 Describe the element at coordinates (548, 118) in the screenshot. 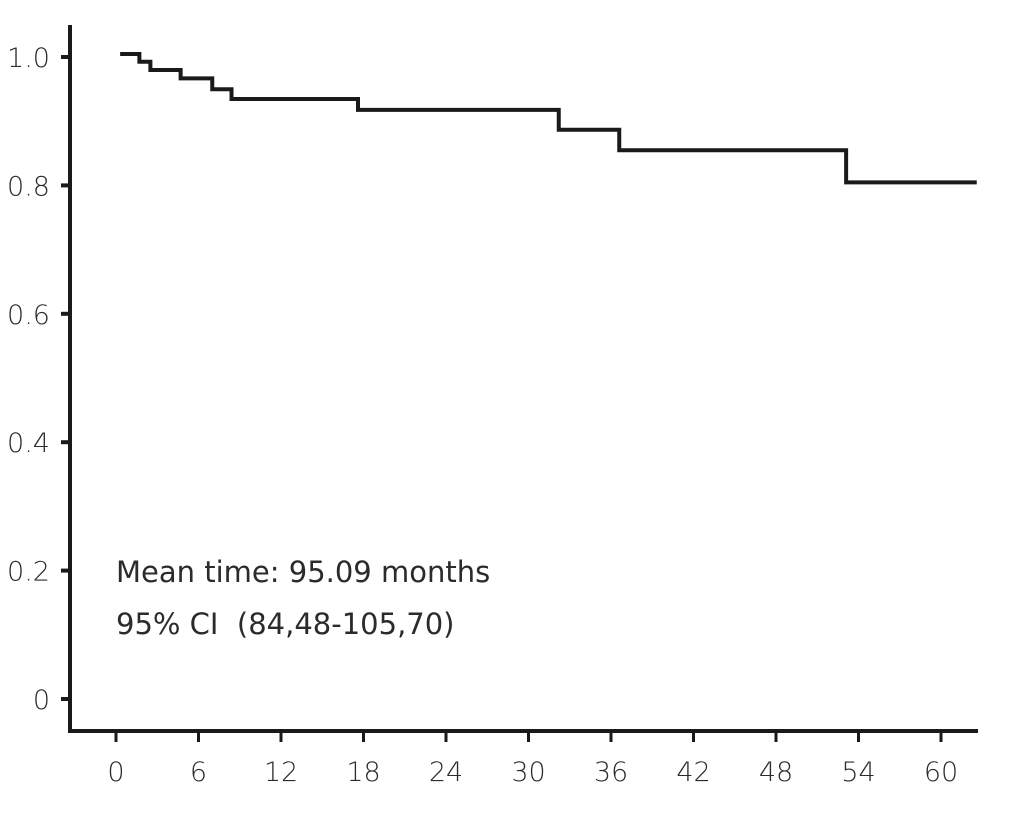

I see `survival-curve` at that location.